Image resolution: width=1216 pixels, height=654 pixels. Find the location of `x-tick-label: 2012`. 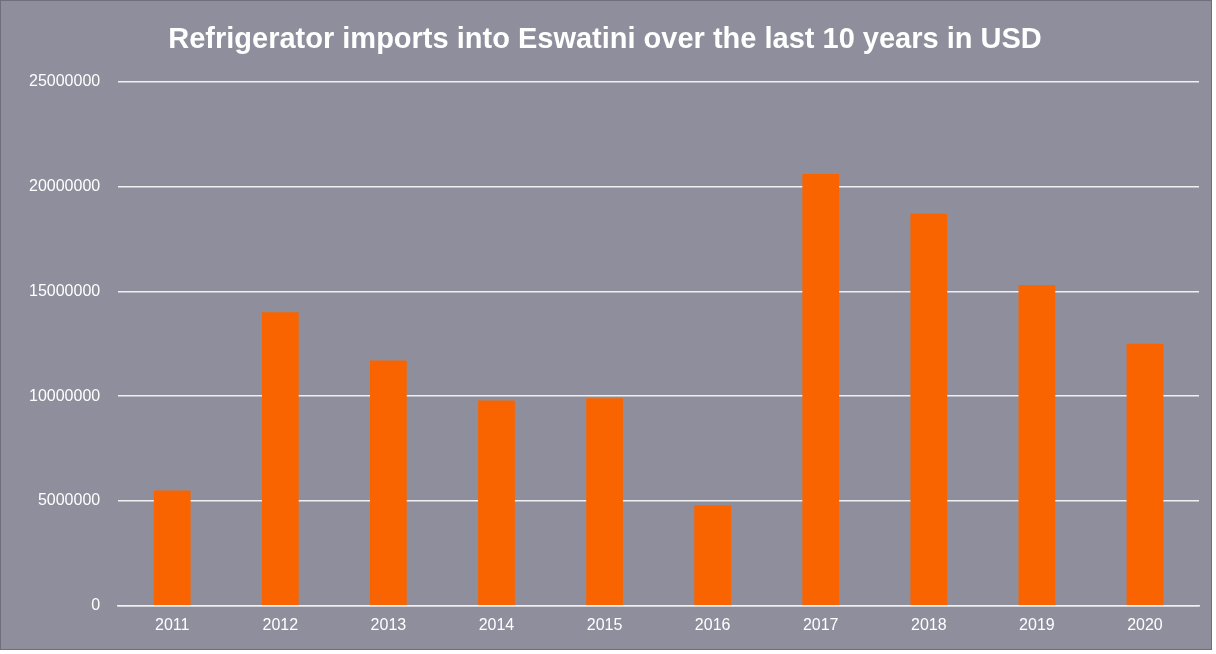

x-tick-label: 2012 is located at coordinates (280, 624).